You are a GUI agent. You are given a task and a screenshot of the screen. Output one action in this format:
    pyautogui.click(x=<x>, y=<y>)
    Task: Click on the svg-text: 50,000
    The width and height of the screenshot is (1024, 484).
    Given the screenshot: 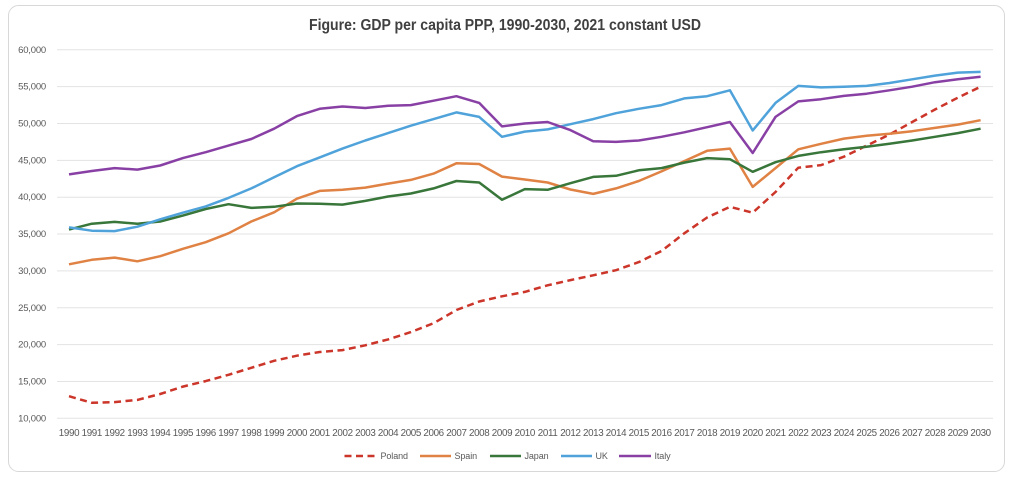 What is the action you would take?
    pyautogui.click(x=32, y=124)
    